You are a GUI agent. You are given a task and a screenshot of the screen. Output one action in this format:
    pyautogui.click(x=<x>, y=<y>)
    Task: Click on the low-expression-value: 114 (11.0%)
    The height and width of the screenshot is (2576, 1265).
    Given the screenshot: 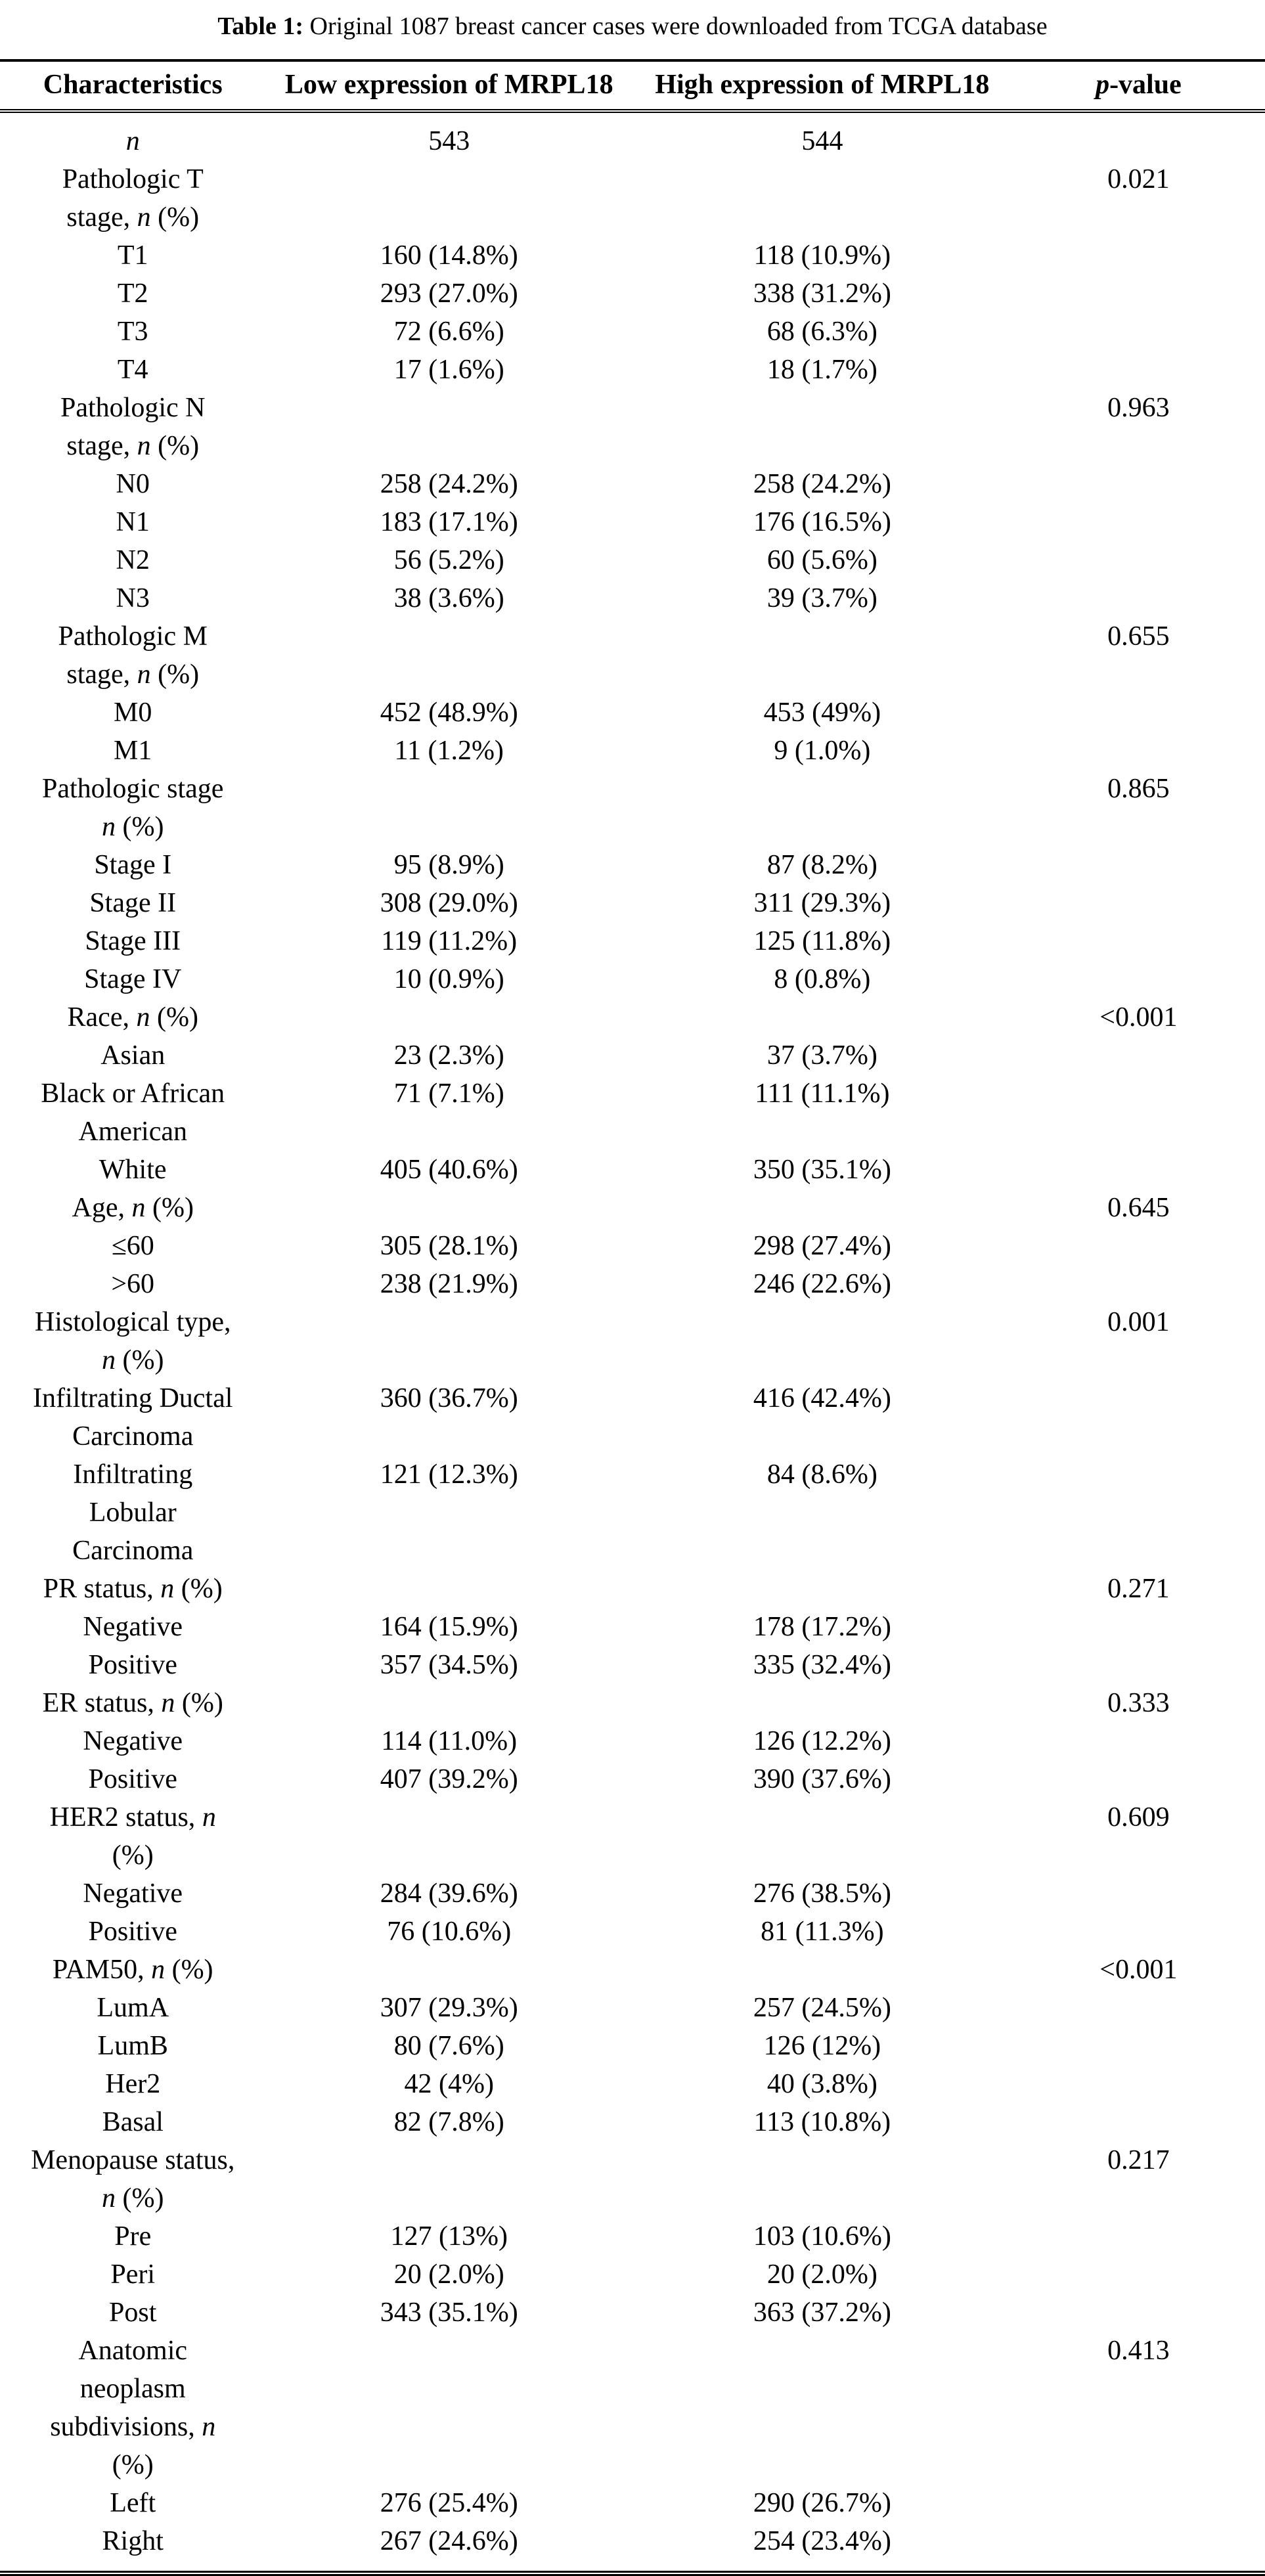 What is the action you would take?
    pyautogui.click(x=450, y=1741)
    